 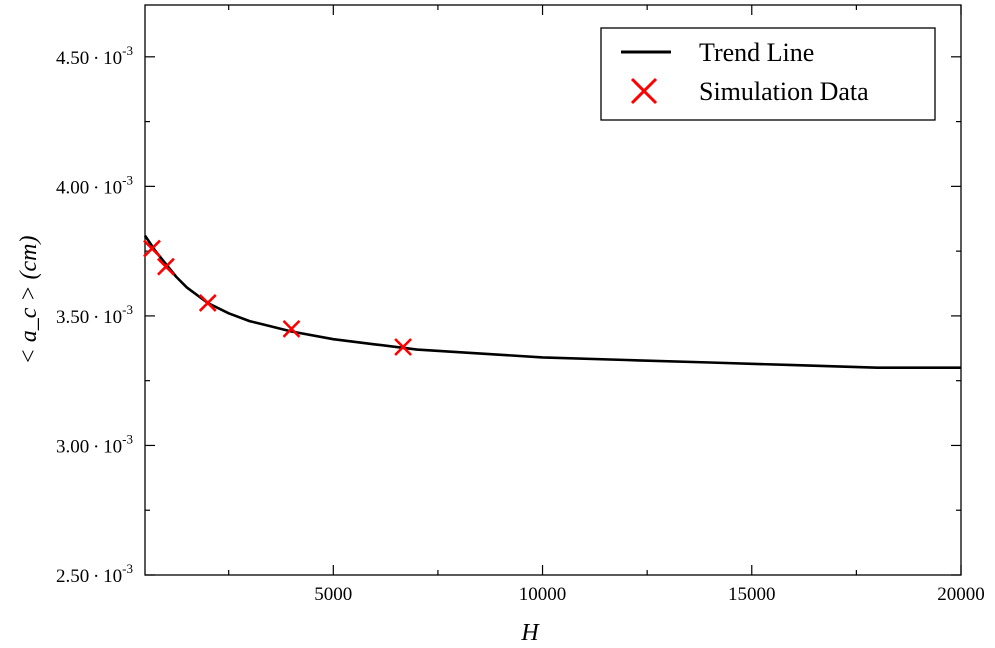 What do you see at coordinates (756, 52) in the screenshot?
I see `legend-label-trend: Trend Line` at bounding box center [756, 52].